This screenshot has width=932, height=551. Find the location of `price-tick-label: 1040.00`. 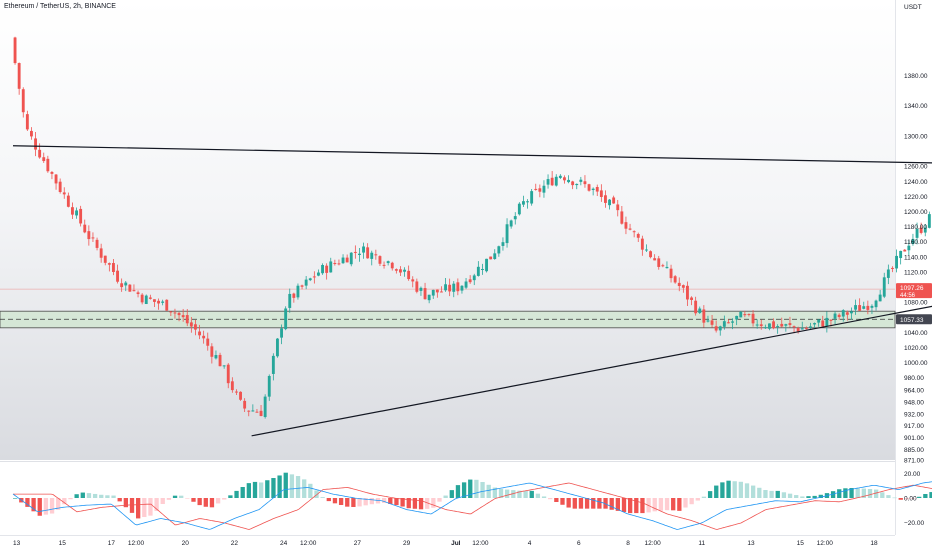

price-tick-label: 1040.00 is located at coordinates (916, 333).